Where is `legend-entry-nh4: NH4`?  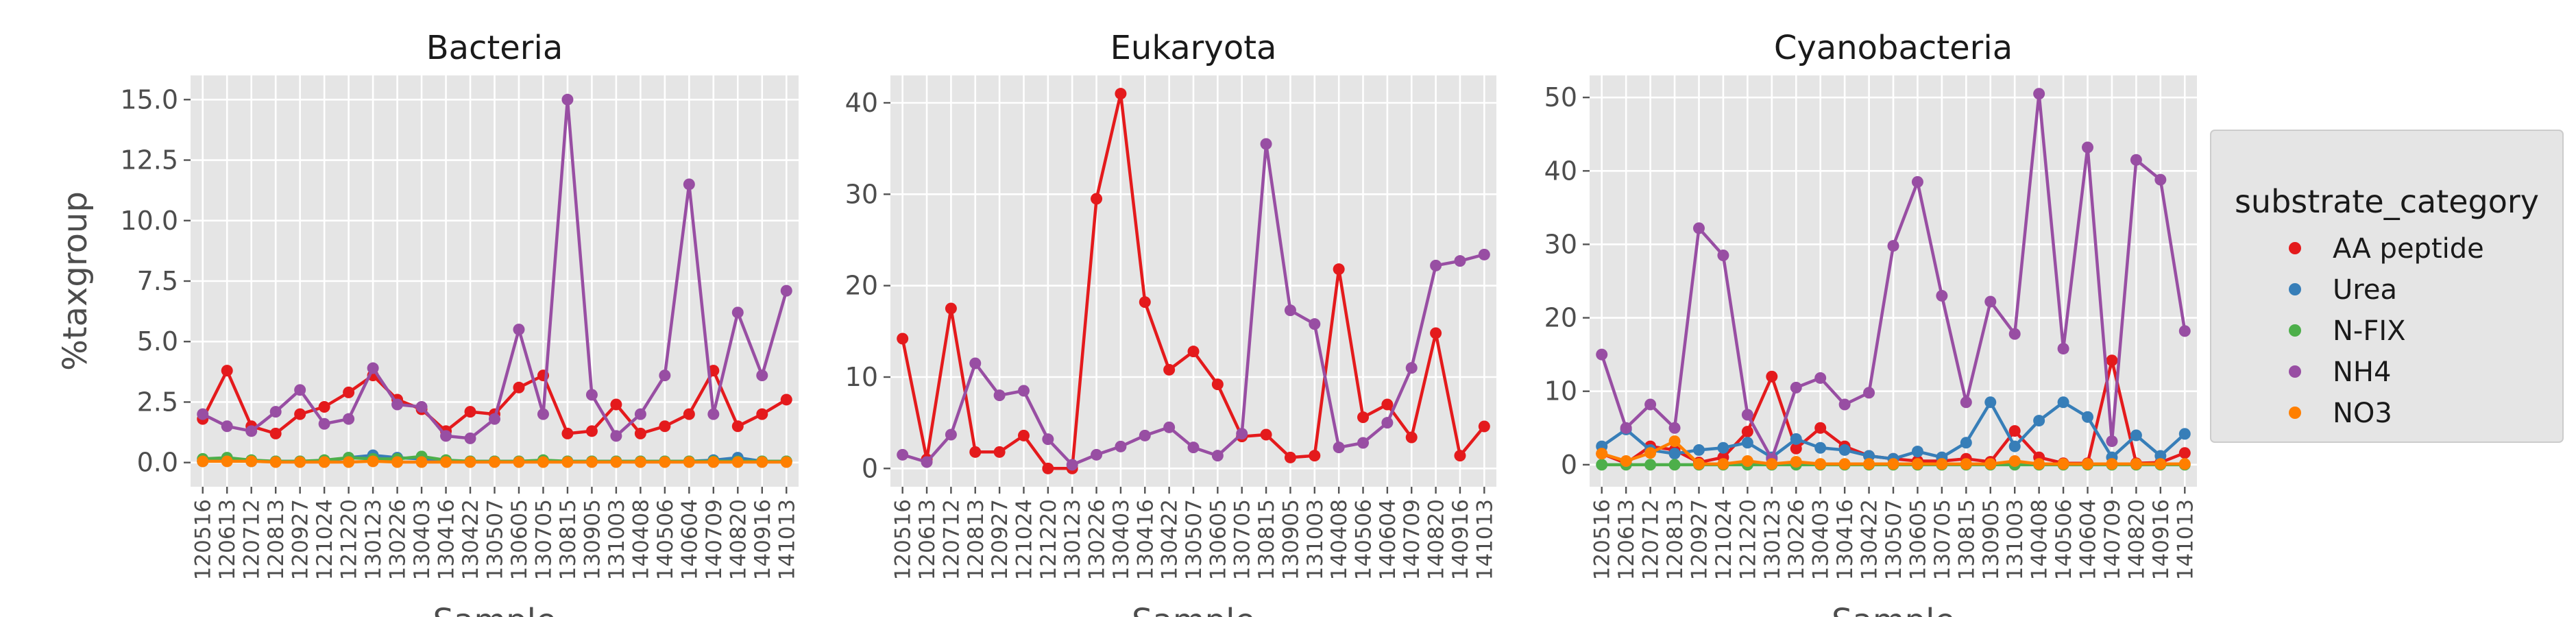
legend-entry-nh4: NH4 is located at coordinates (2340, 372).